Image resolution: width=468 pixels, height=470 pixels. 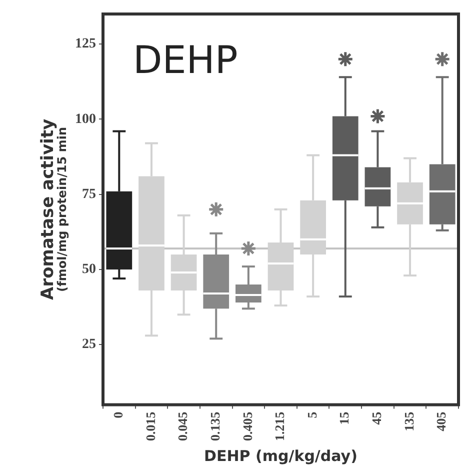 I want to click on y-tick-label: 50, so click(x=89, y=270).